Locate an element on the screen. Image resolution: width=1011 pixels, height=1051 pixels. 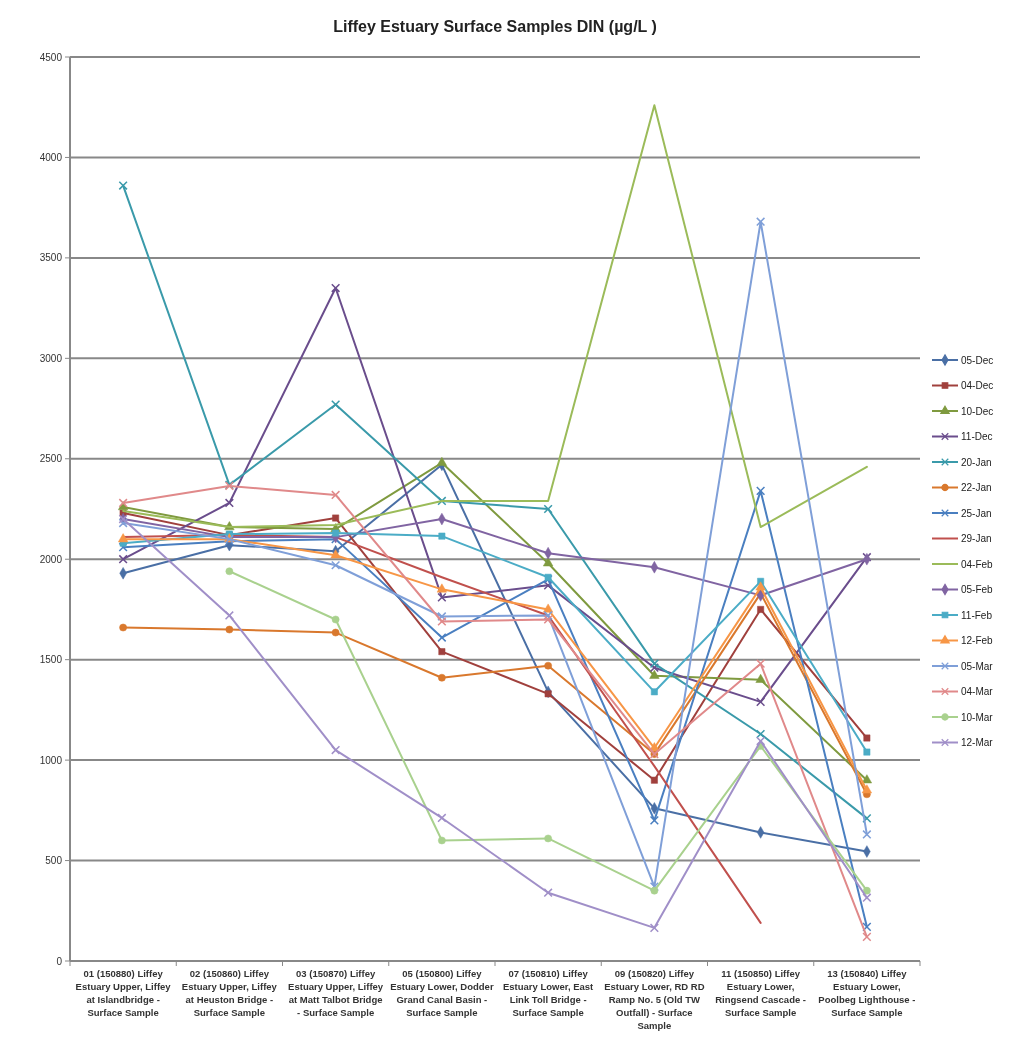
legend-label: 05-Mar is located at coordinates (977, 666).